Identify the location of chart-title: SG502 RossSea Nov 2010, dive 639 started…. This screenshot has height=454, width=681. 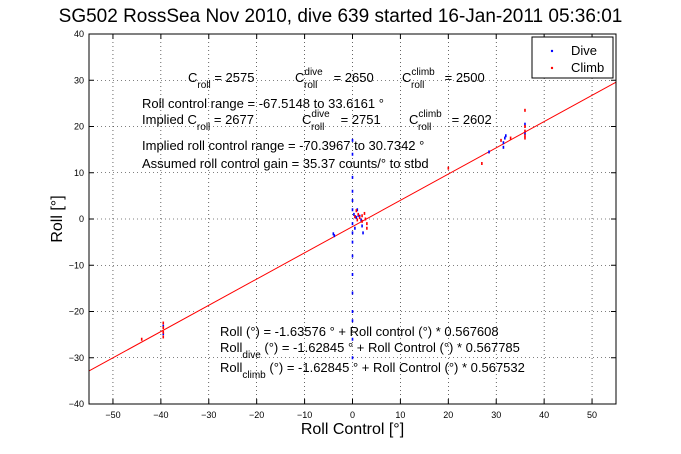
(340, 16).